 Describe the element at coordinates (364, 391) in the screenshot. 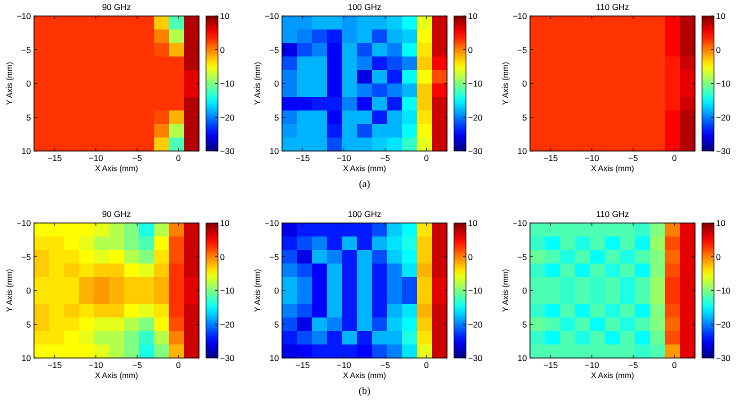

I see `text: (b)` at that location.